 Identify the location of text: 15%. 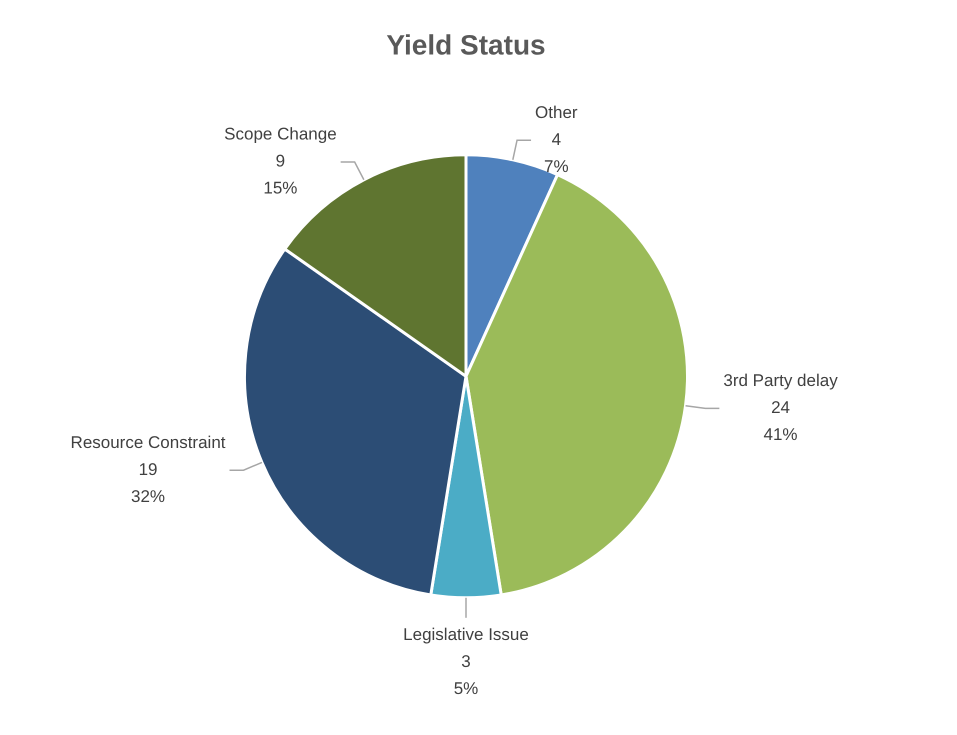
(280, 188).